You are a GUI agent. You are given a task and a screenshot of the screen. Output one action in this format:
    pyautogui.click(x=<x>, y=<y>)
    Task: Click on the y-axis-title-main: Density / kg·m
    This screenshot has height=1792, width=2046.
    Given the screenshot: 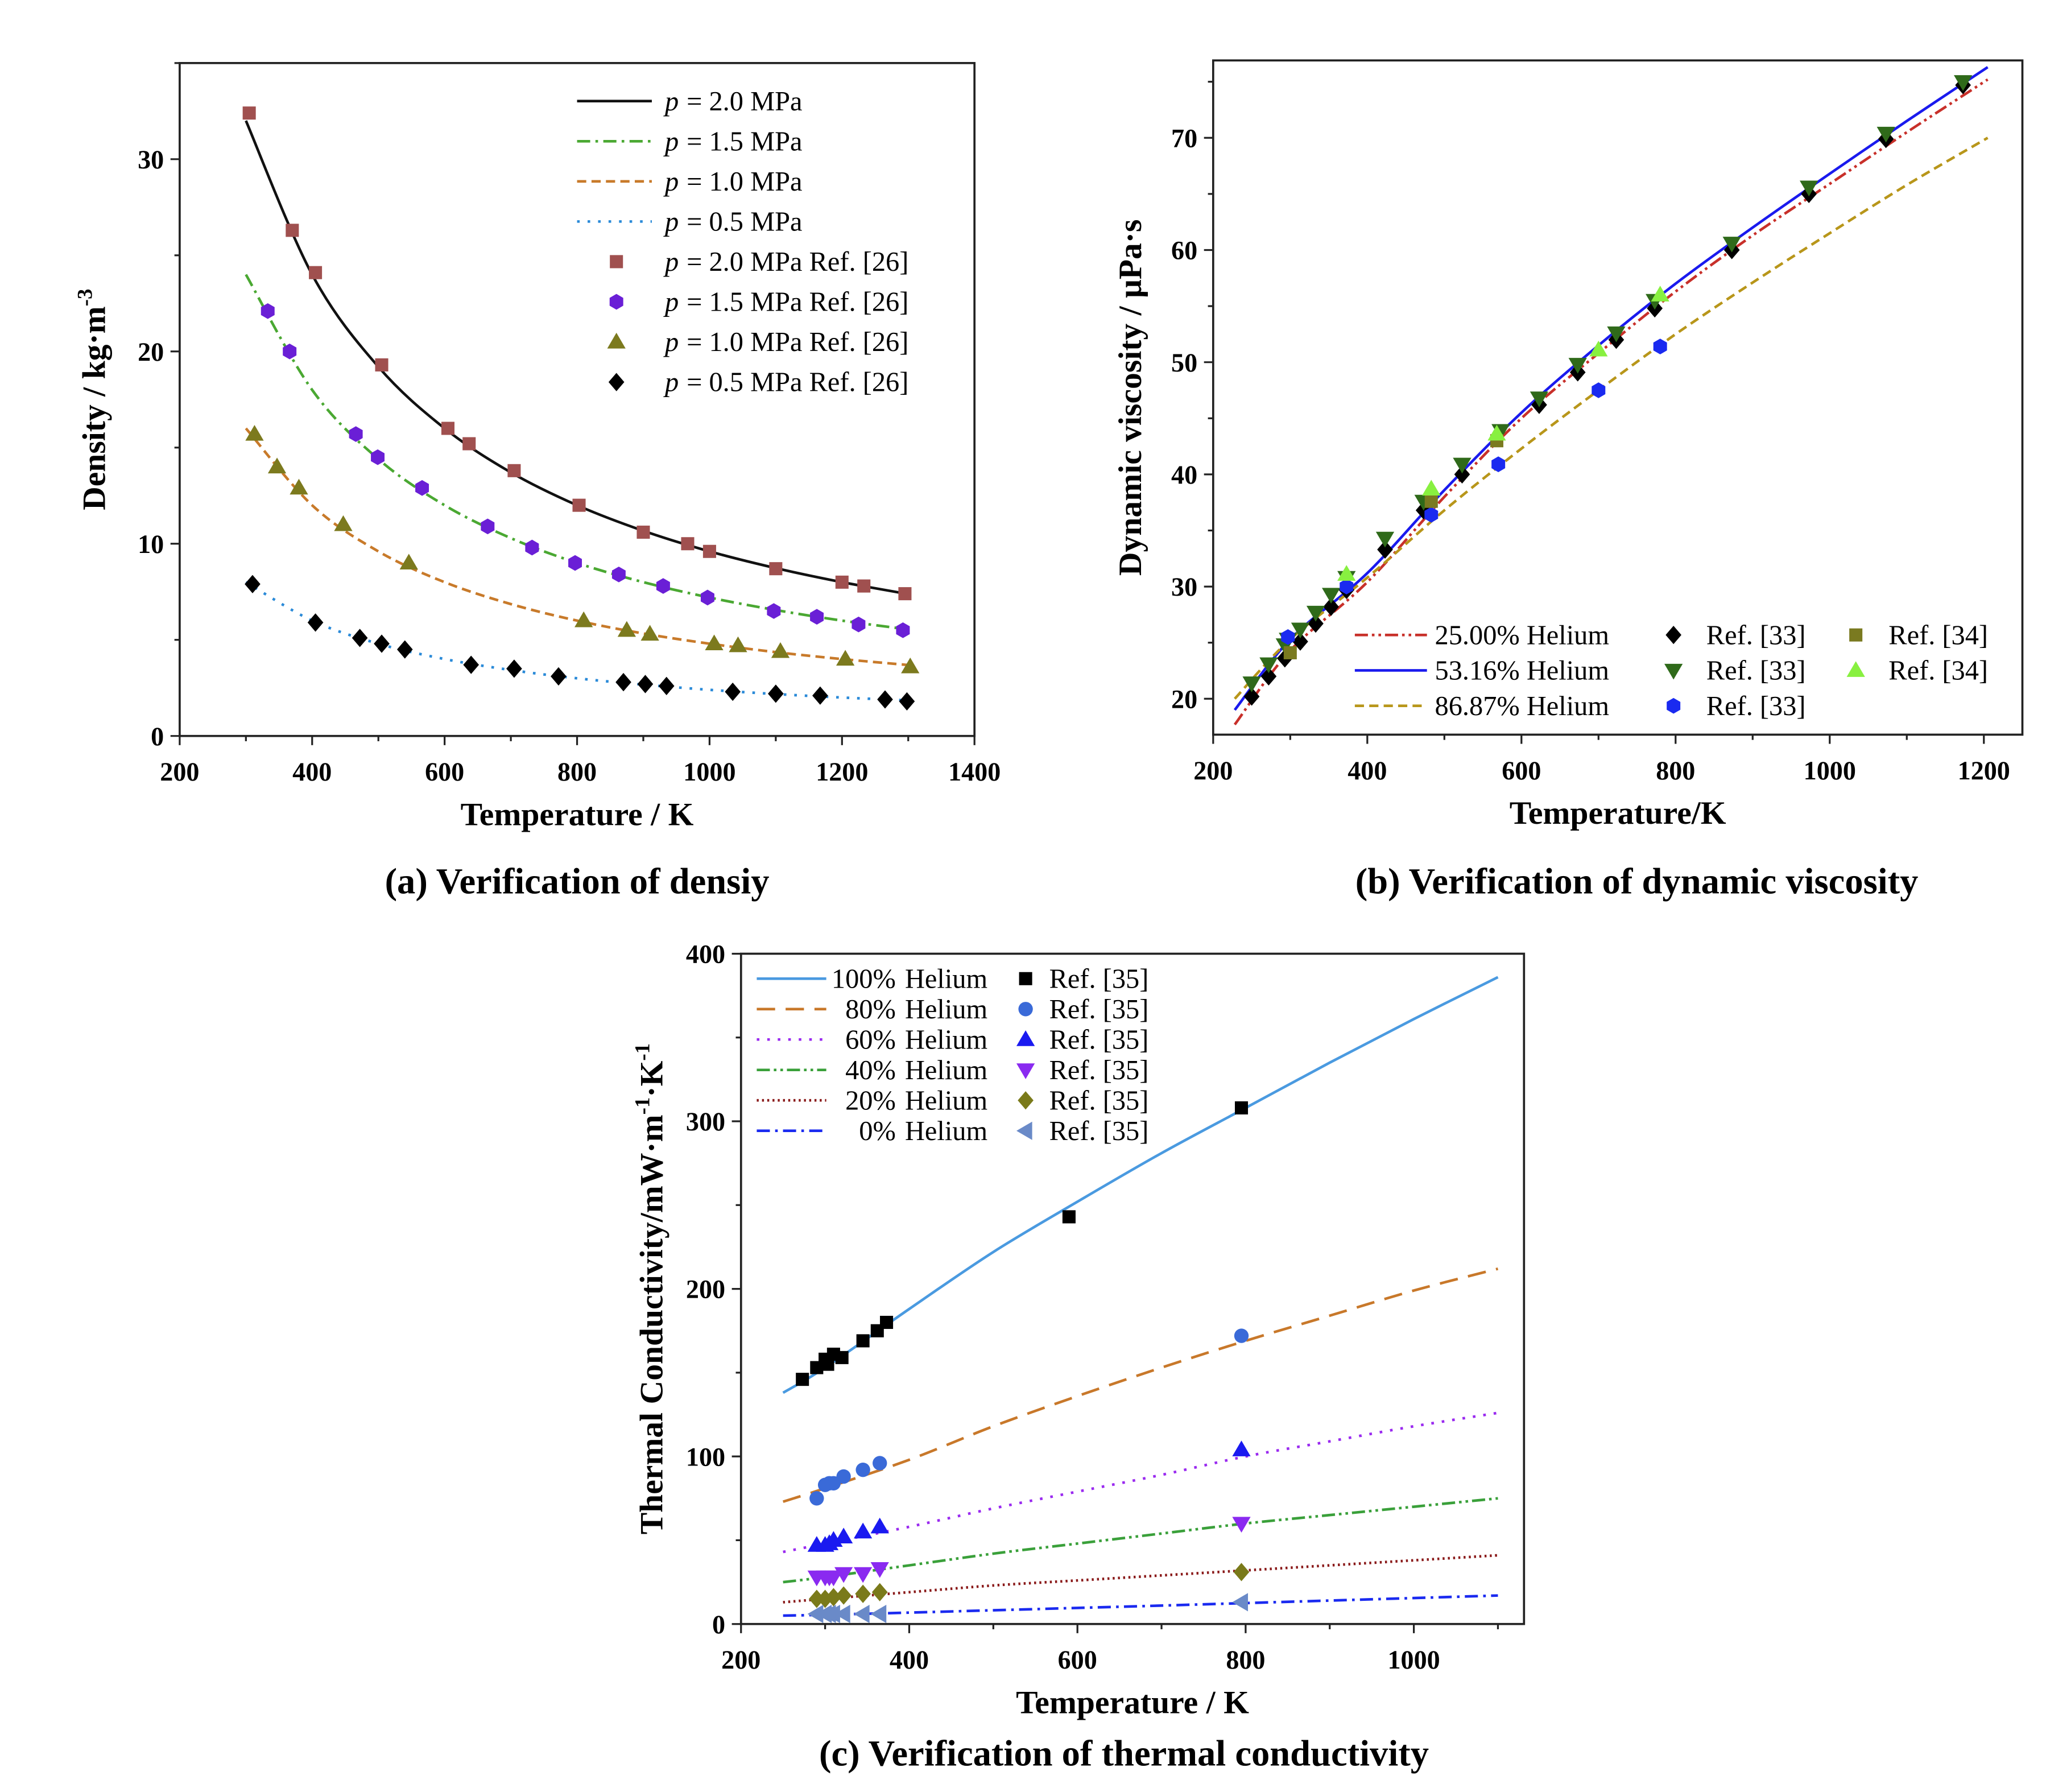 What is the action you would take?
    pyautogui.click(x=94, y=408)
    